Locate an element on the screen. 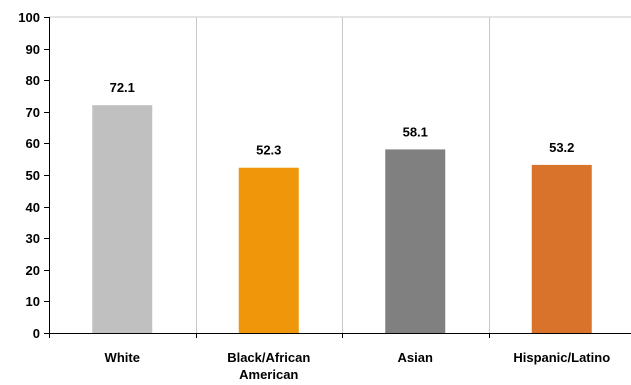 The image size is (631, 385). x-category-label-line: American is located at coordinates (268, 374).